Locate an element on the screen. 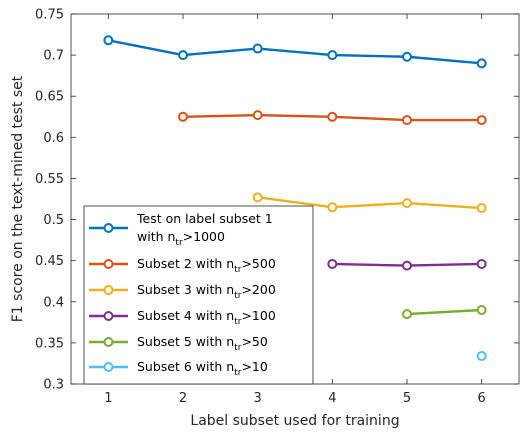 Image resolution: width=532 pixels, height=435 pixels. legend-entry: Subset 2 with ntr>500 is located at coordinates (182, 265).